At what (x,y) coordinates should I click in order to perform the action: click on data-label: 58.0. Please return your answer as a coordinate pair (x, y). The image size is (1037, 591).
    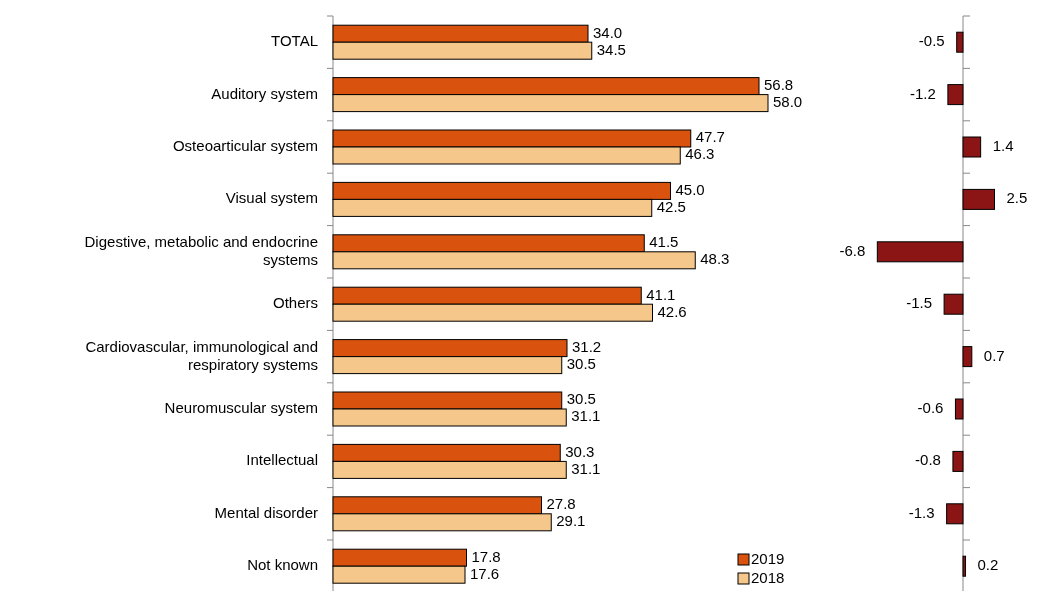
    Looking at the image, I should click on (788, 102).